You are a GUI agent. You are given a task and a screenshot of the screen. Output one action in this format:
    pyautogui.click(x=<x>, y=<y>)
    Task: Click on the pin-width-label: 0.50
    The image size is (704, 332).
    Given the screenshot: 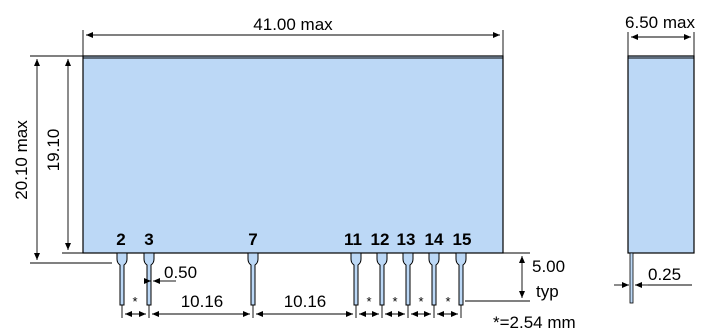 What is the action you would take?
    pyautogui.click(x=180, y=272)
    